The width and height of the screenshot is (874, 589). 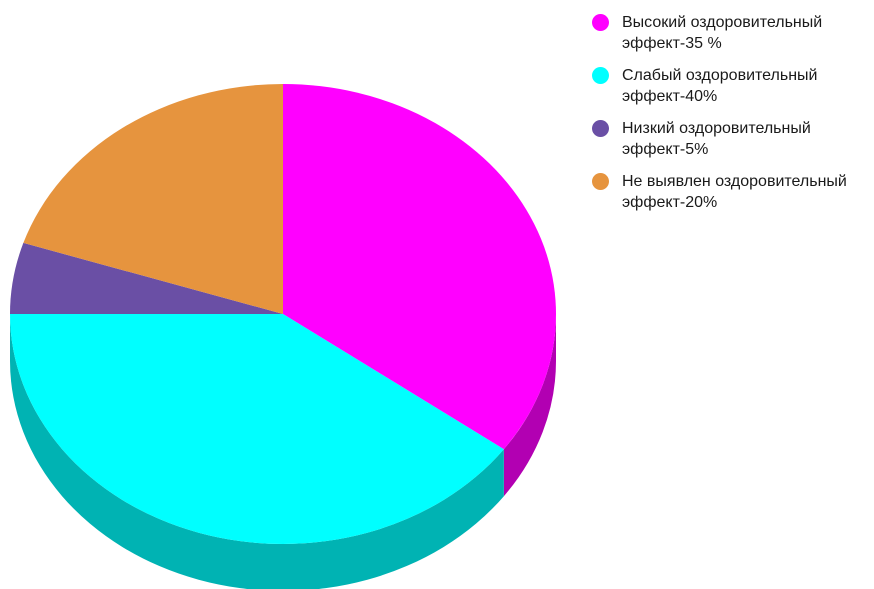 I want to click on legend-label: Низкий оздоровительный эффект-5%, so click(x=716, y=139).